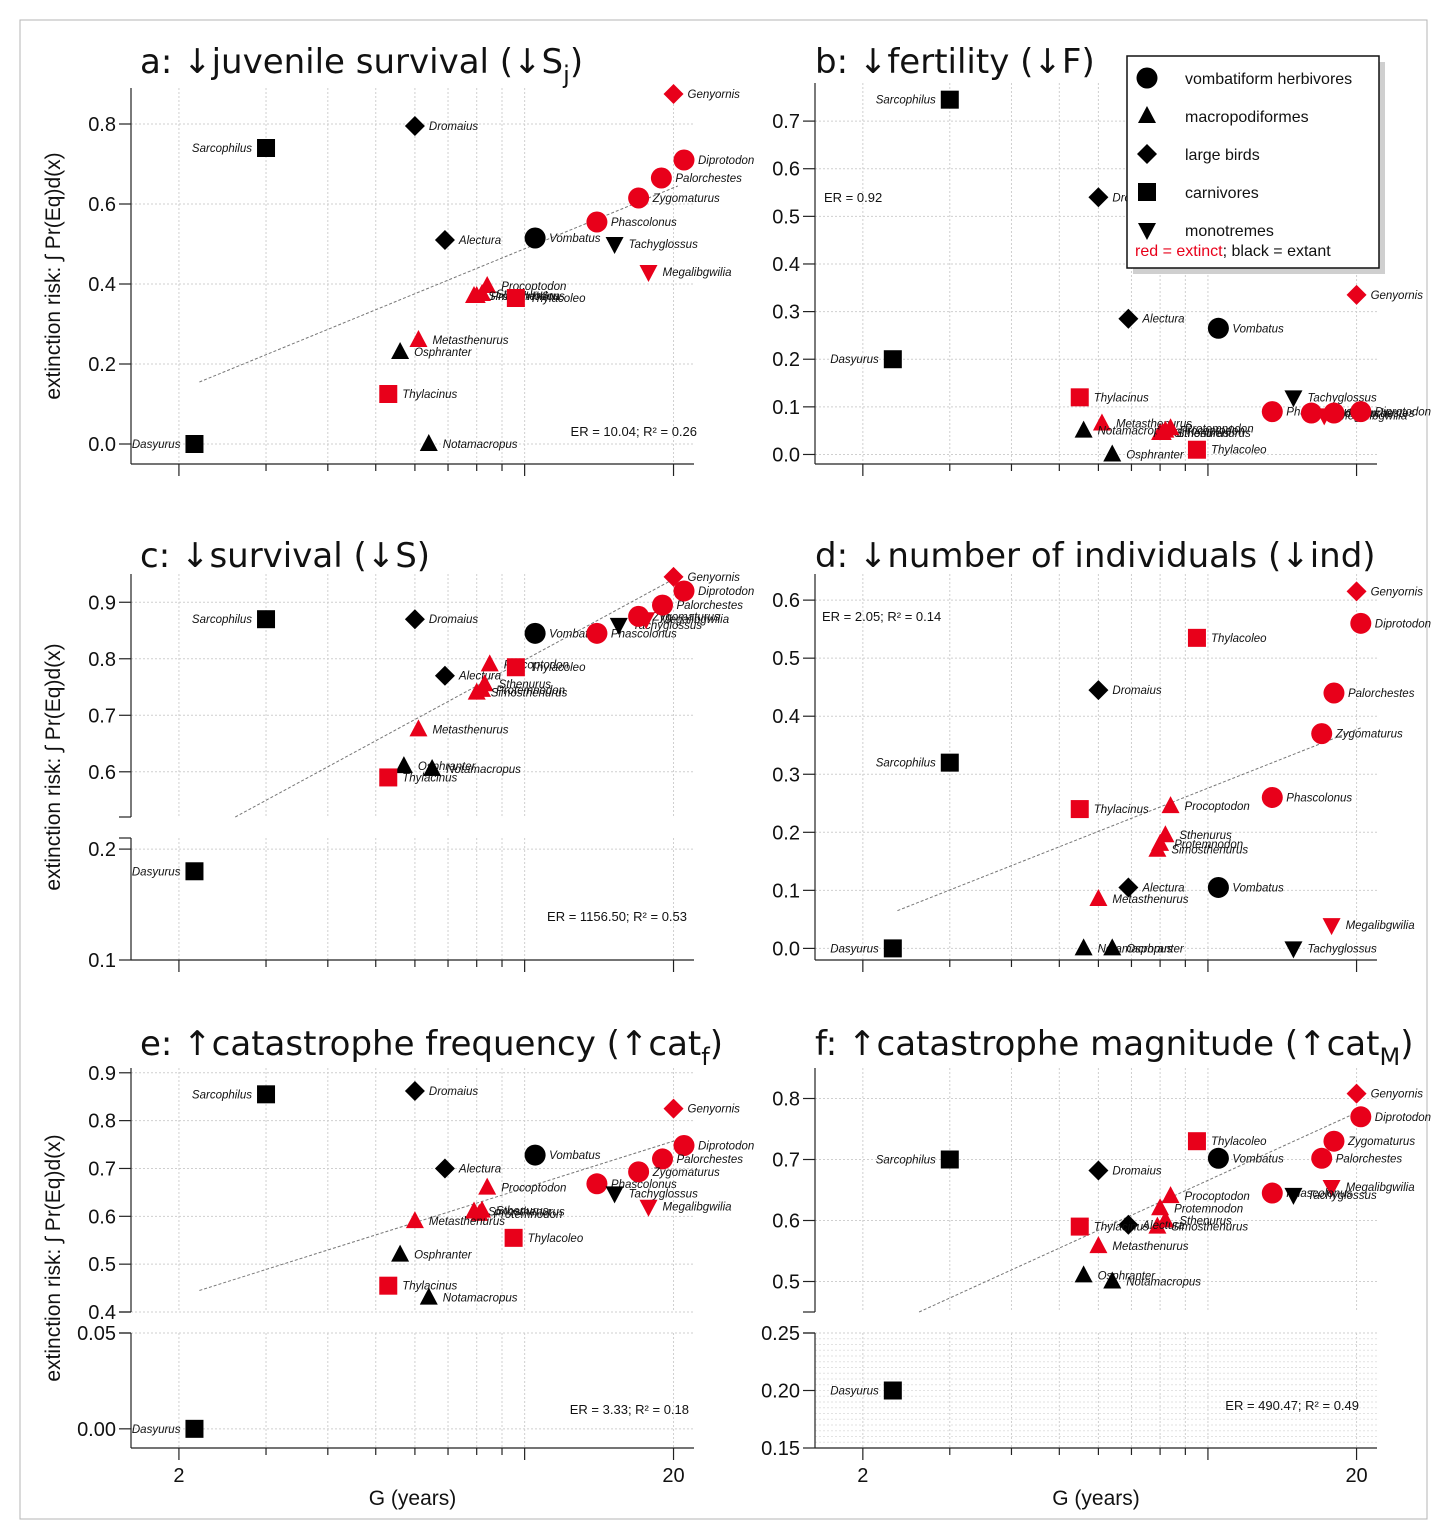  I want to click on panel-title: a: ↓juvenile survival (↓Sj), so click(361, 65).